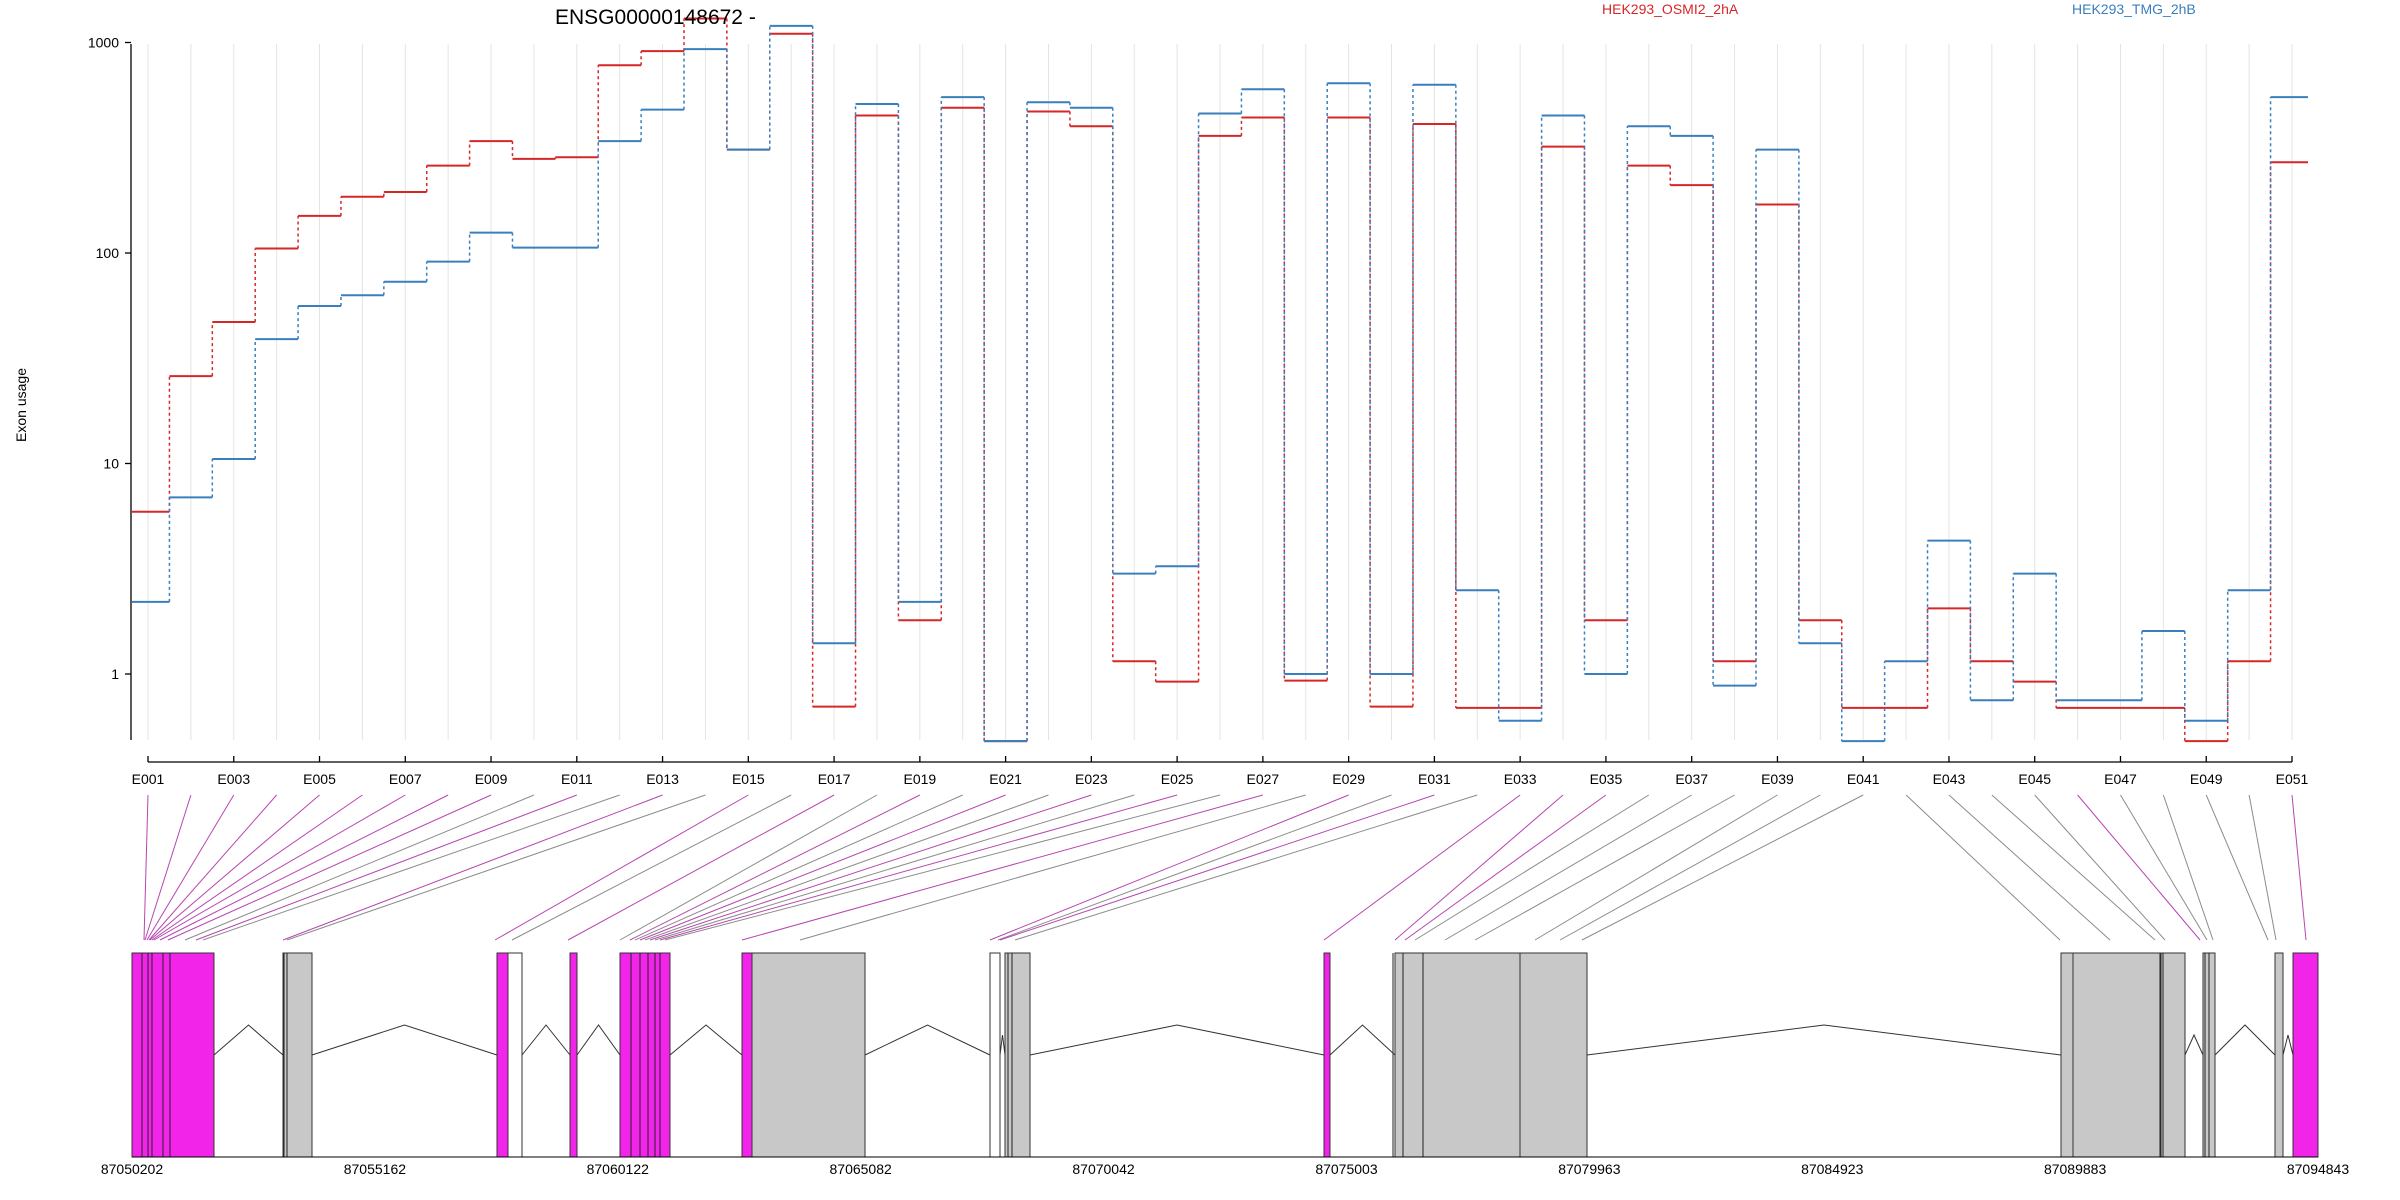  What do you see at coordinates (1005, 779) in the screenshot?
I see `x-tick-label: E021` at bounding box center [1005, 779].